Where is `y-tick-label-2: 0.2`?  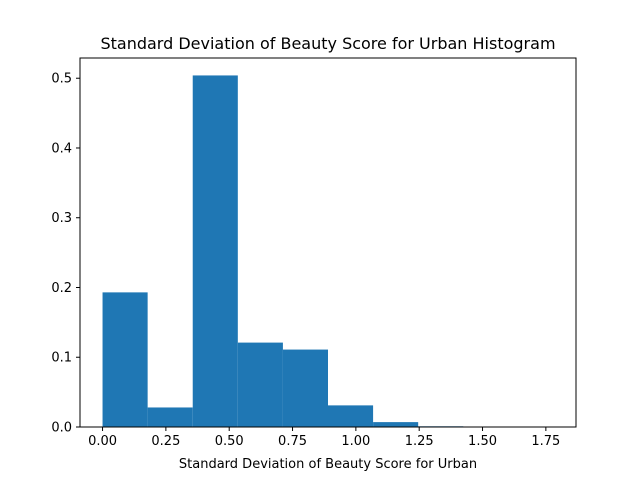
y-tick-label-2: 0.2 is located at coordinates (61, 288).